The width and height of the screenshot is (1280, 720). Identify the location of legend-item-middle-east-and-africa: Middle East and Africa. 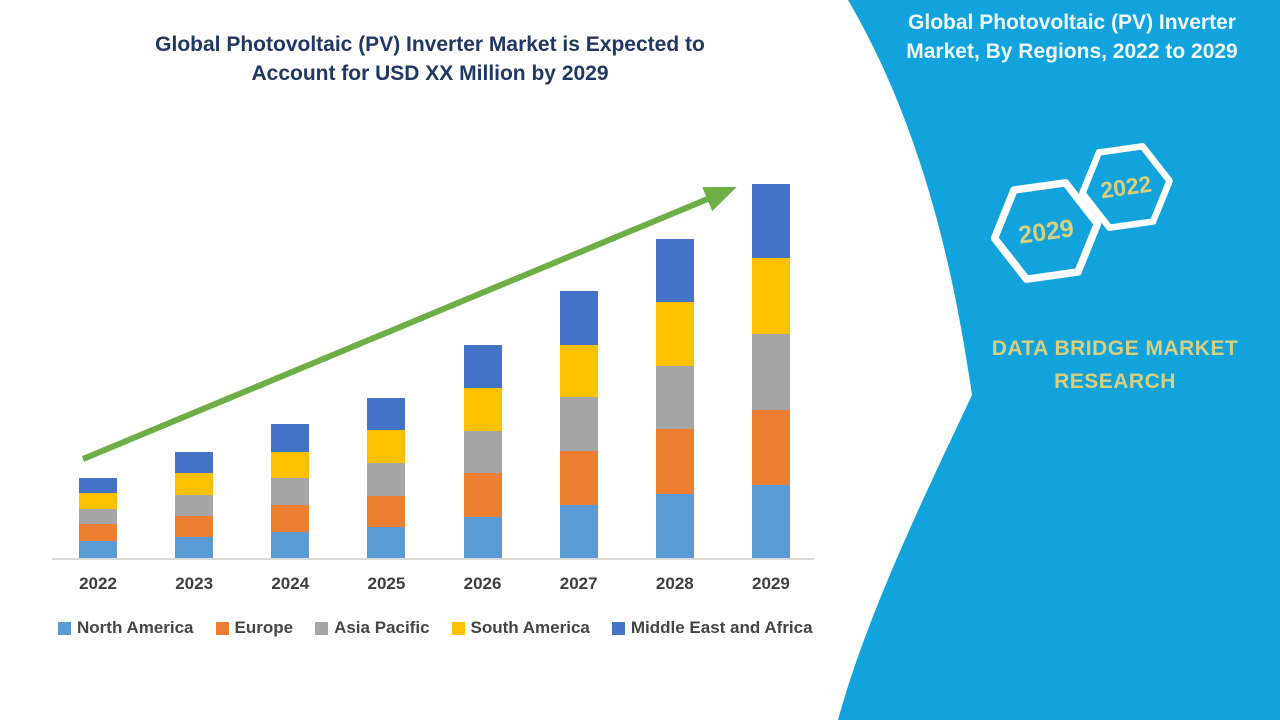
(712, 628).